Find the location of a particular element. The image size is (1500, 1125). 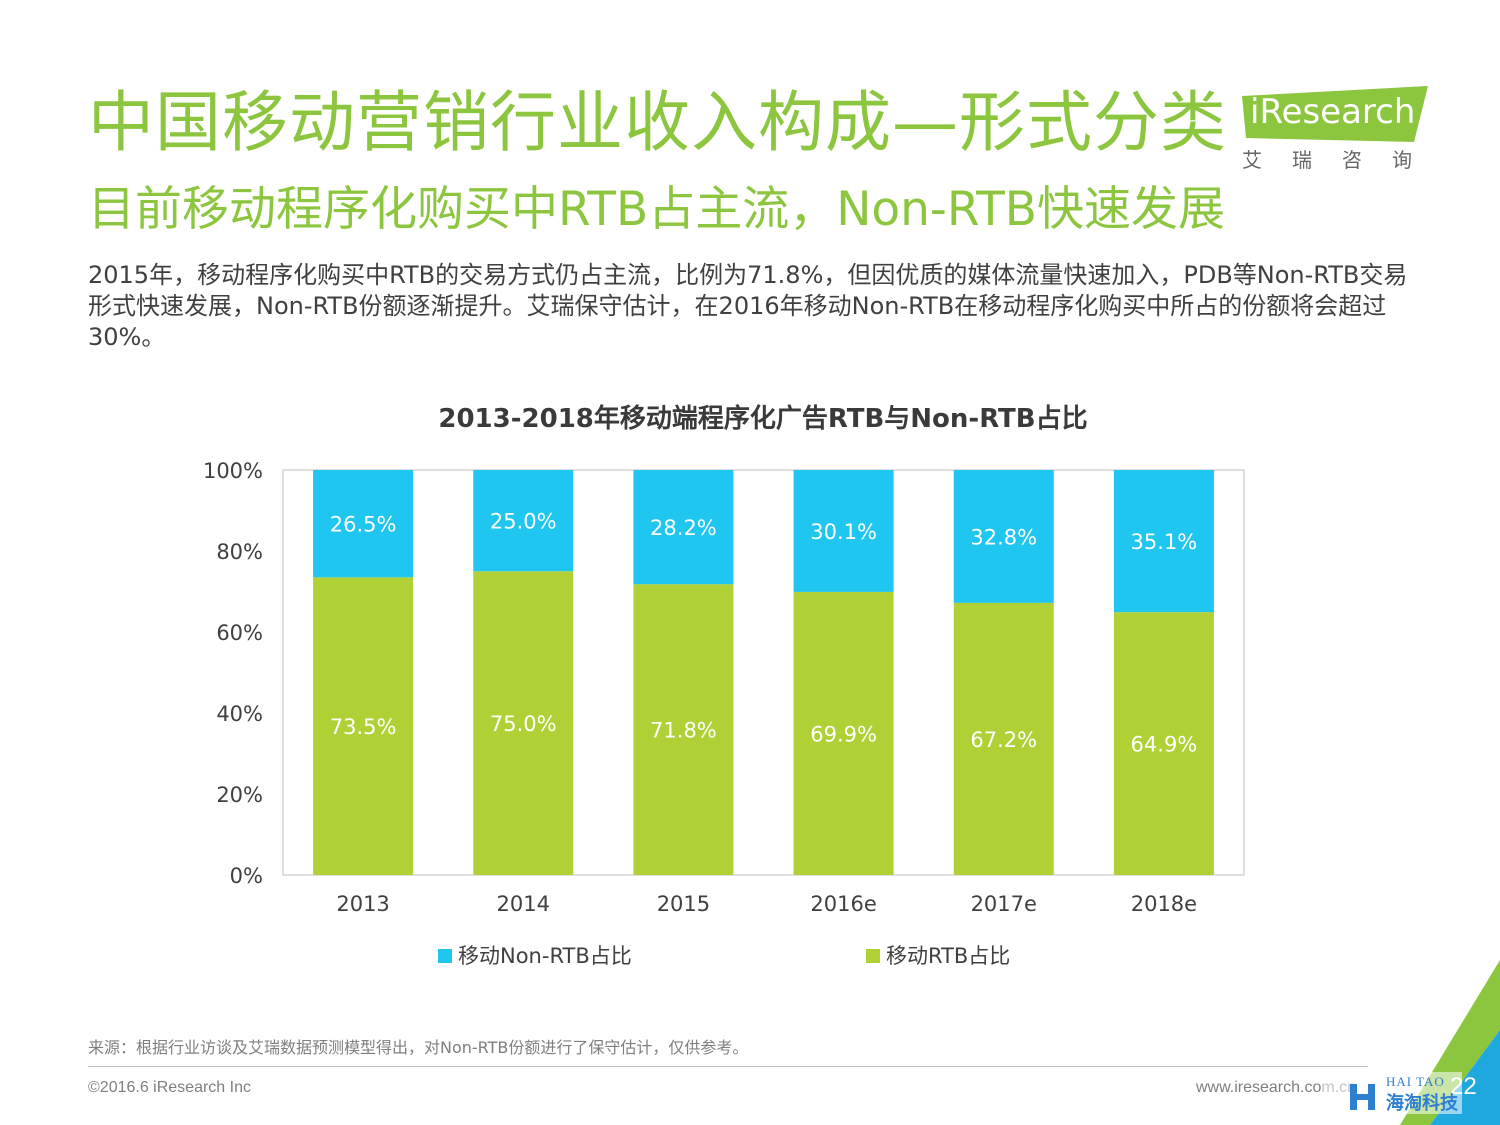

data-label: 67.2% is located at coordinates (1003, 740).